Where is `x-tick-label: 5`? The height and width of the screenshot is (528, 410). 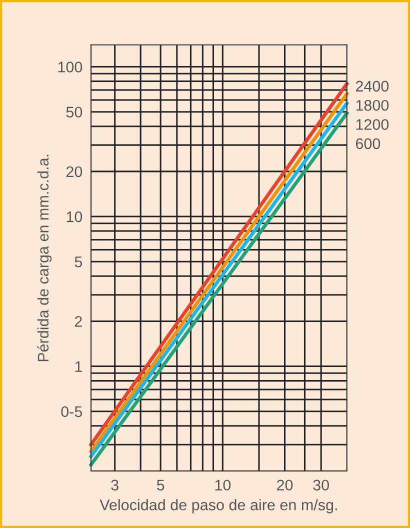
x-tick-label: 5 is located at coordinates (160, 485).